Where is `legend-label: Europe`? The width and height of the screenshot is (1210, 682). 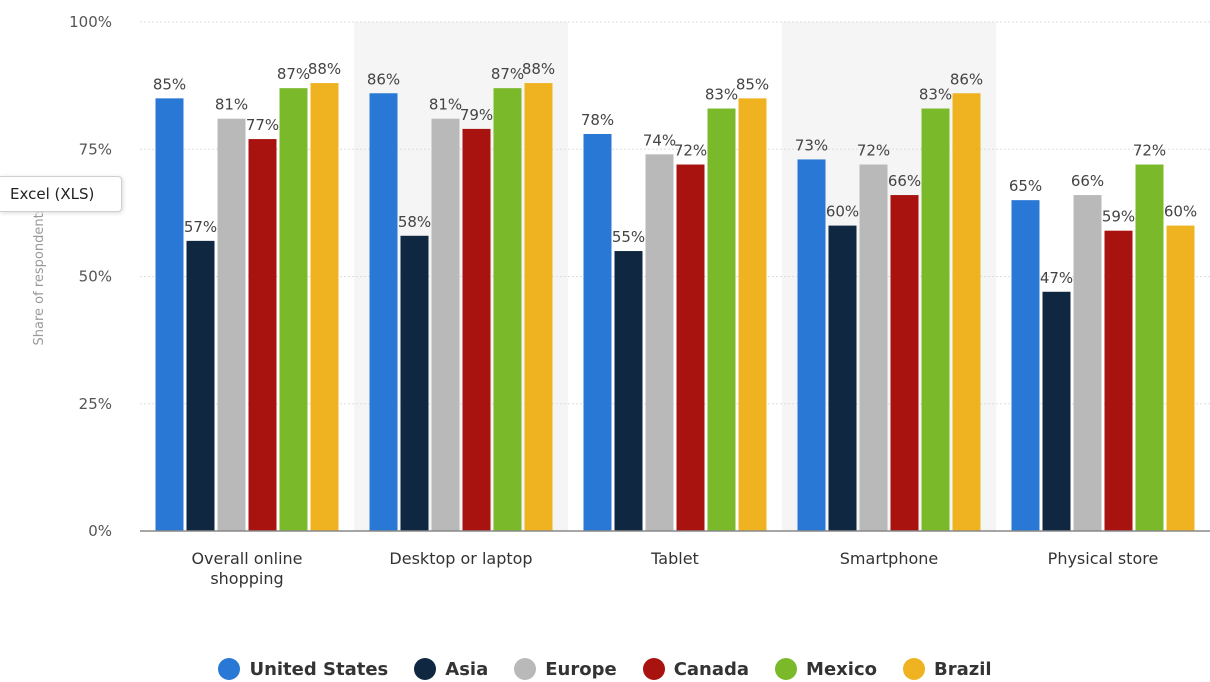 legend-label: Europe is located at coordinates (581, 669).